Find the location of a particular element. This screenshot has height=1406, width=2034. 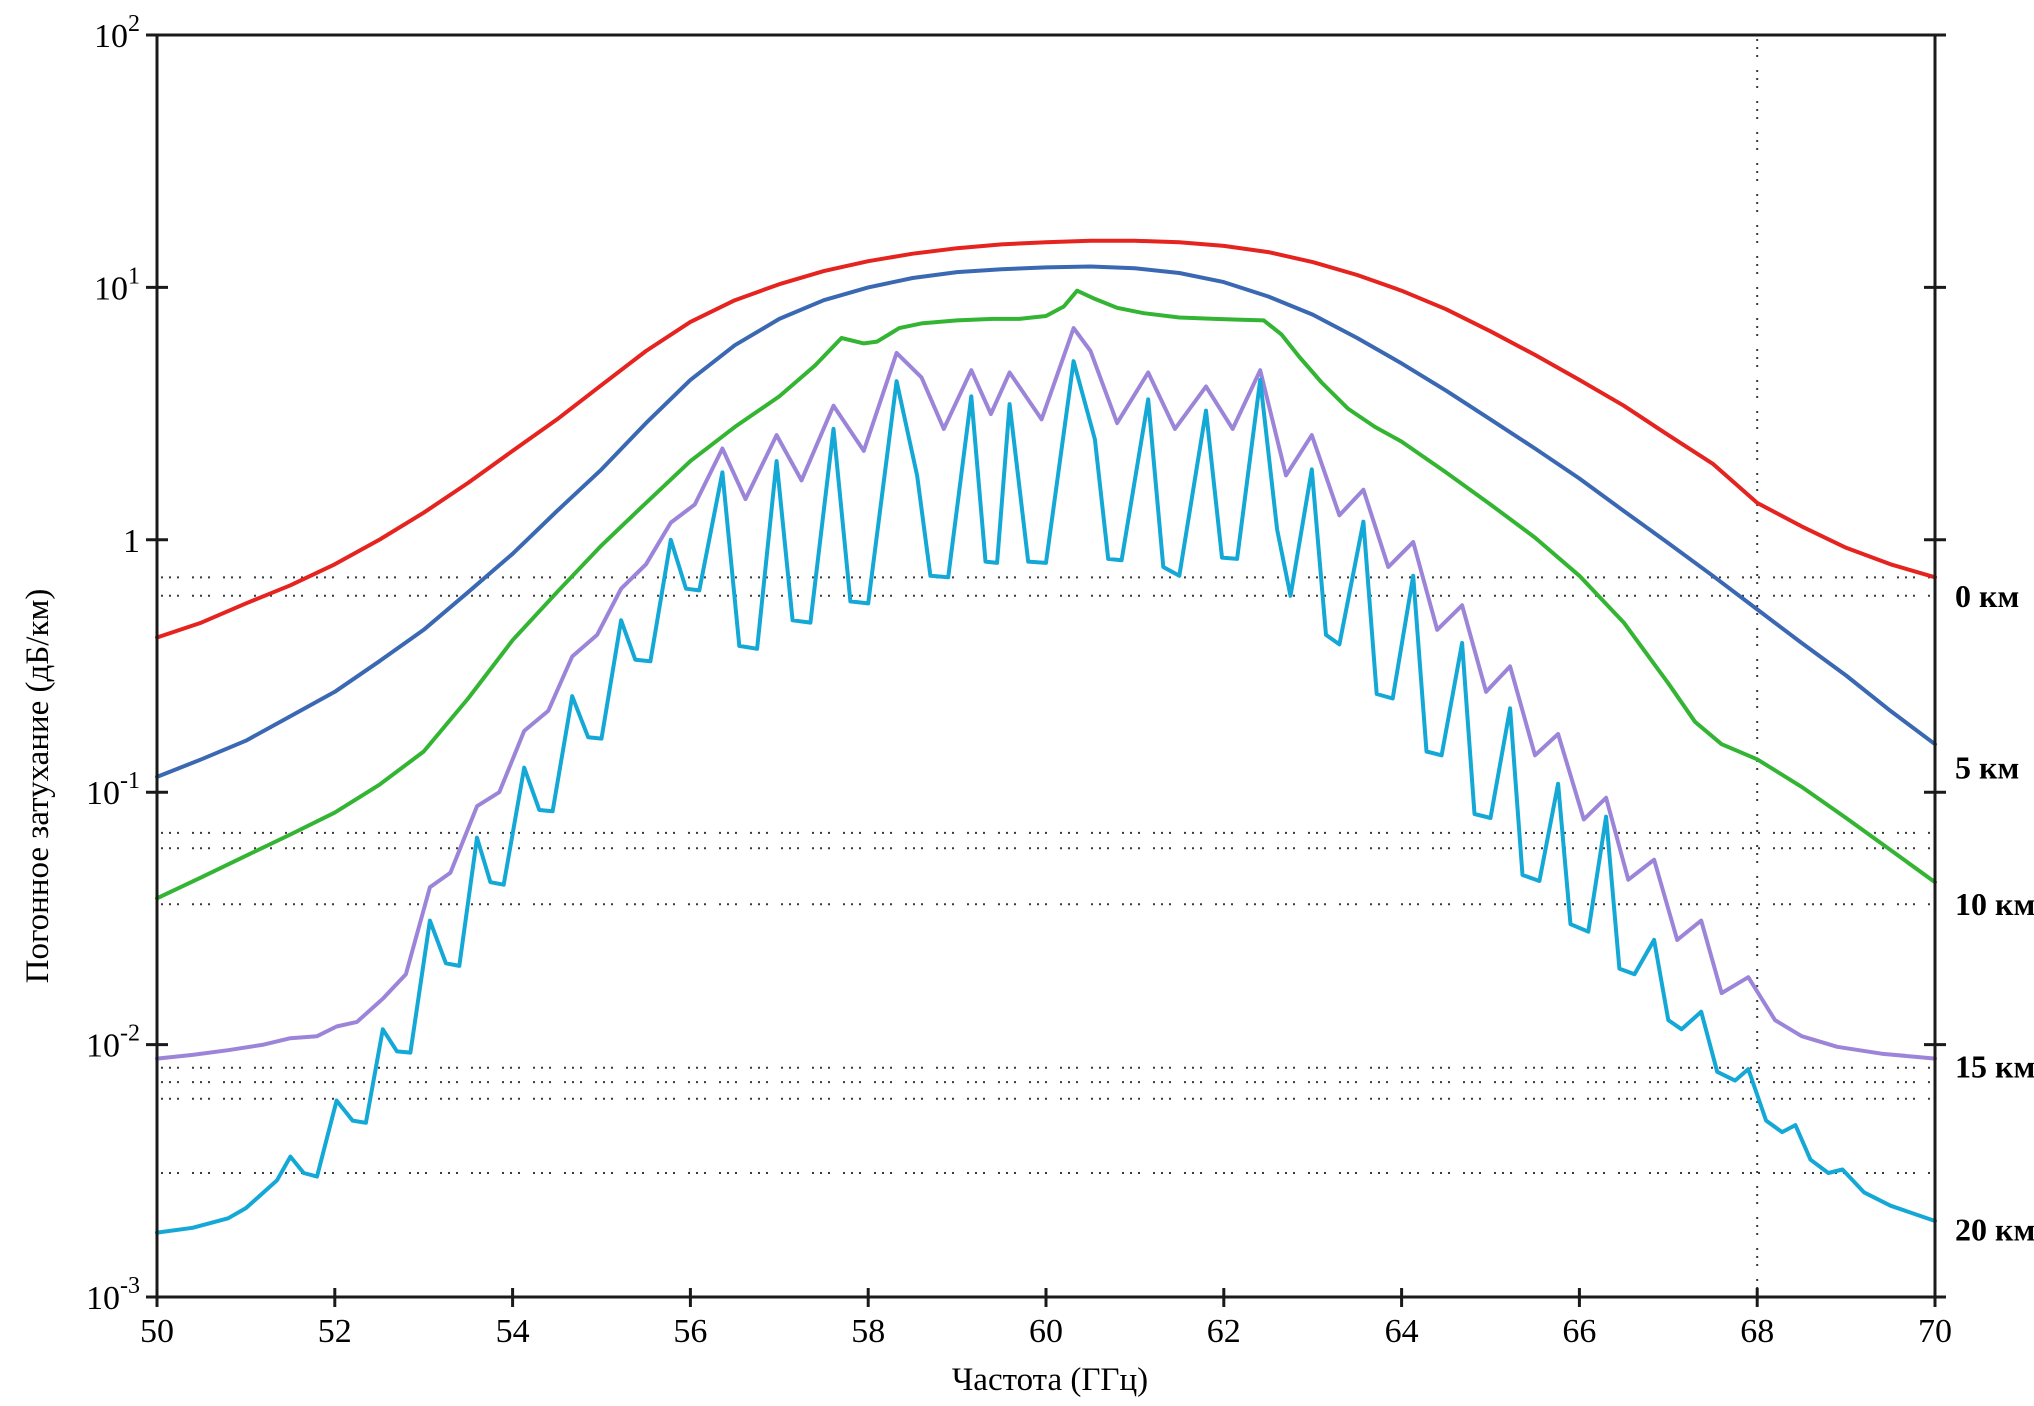

y-tick-label: 10² is located at coordinates (117, 33).